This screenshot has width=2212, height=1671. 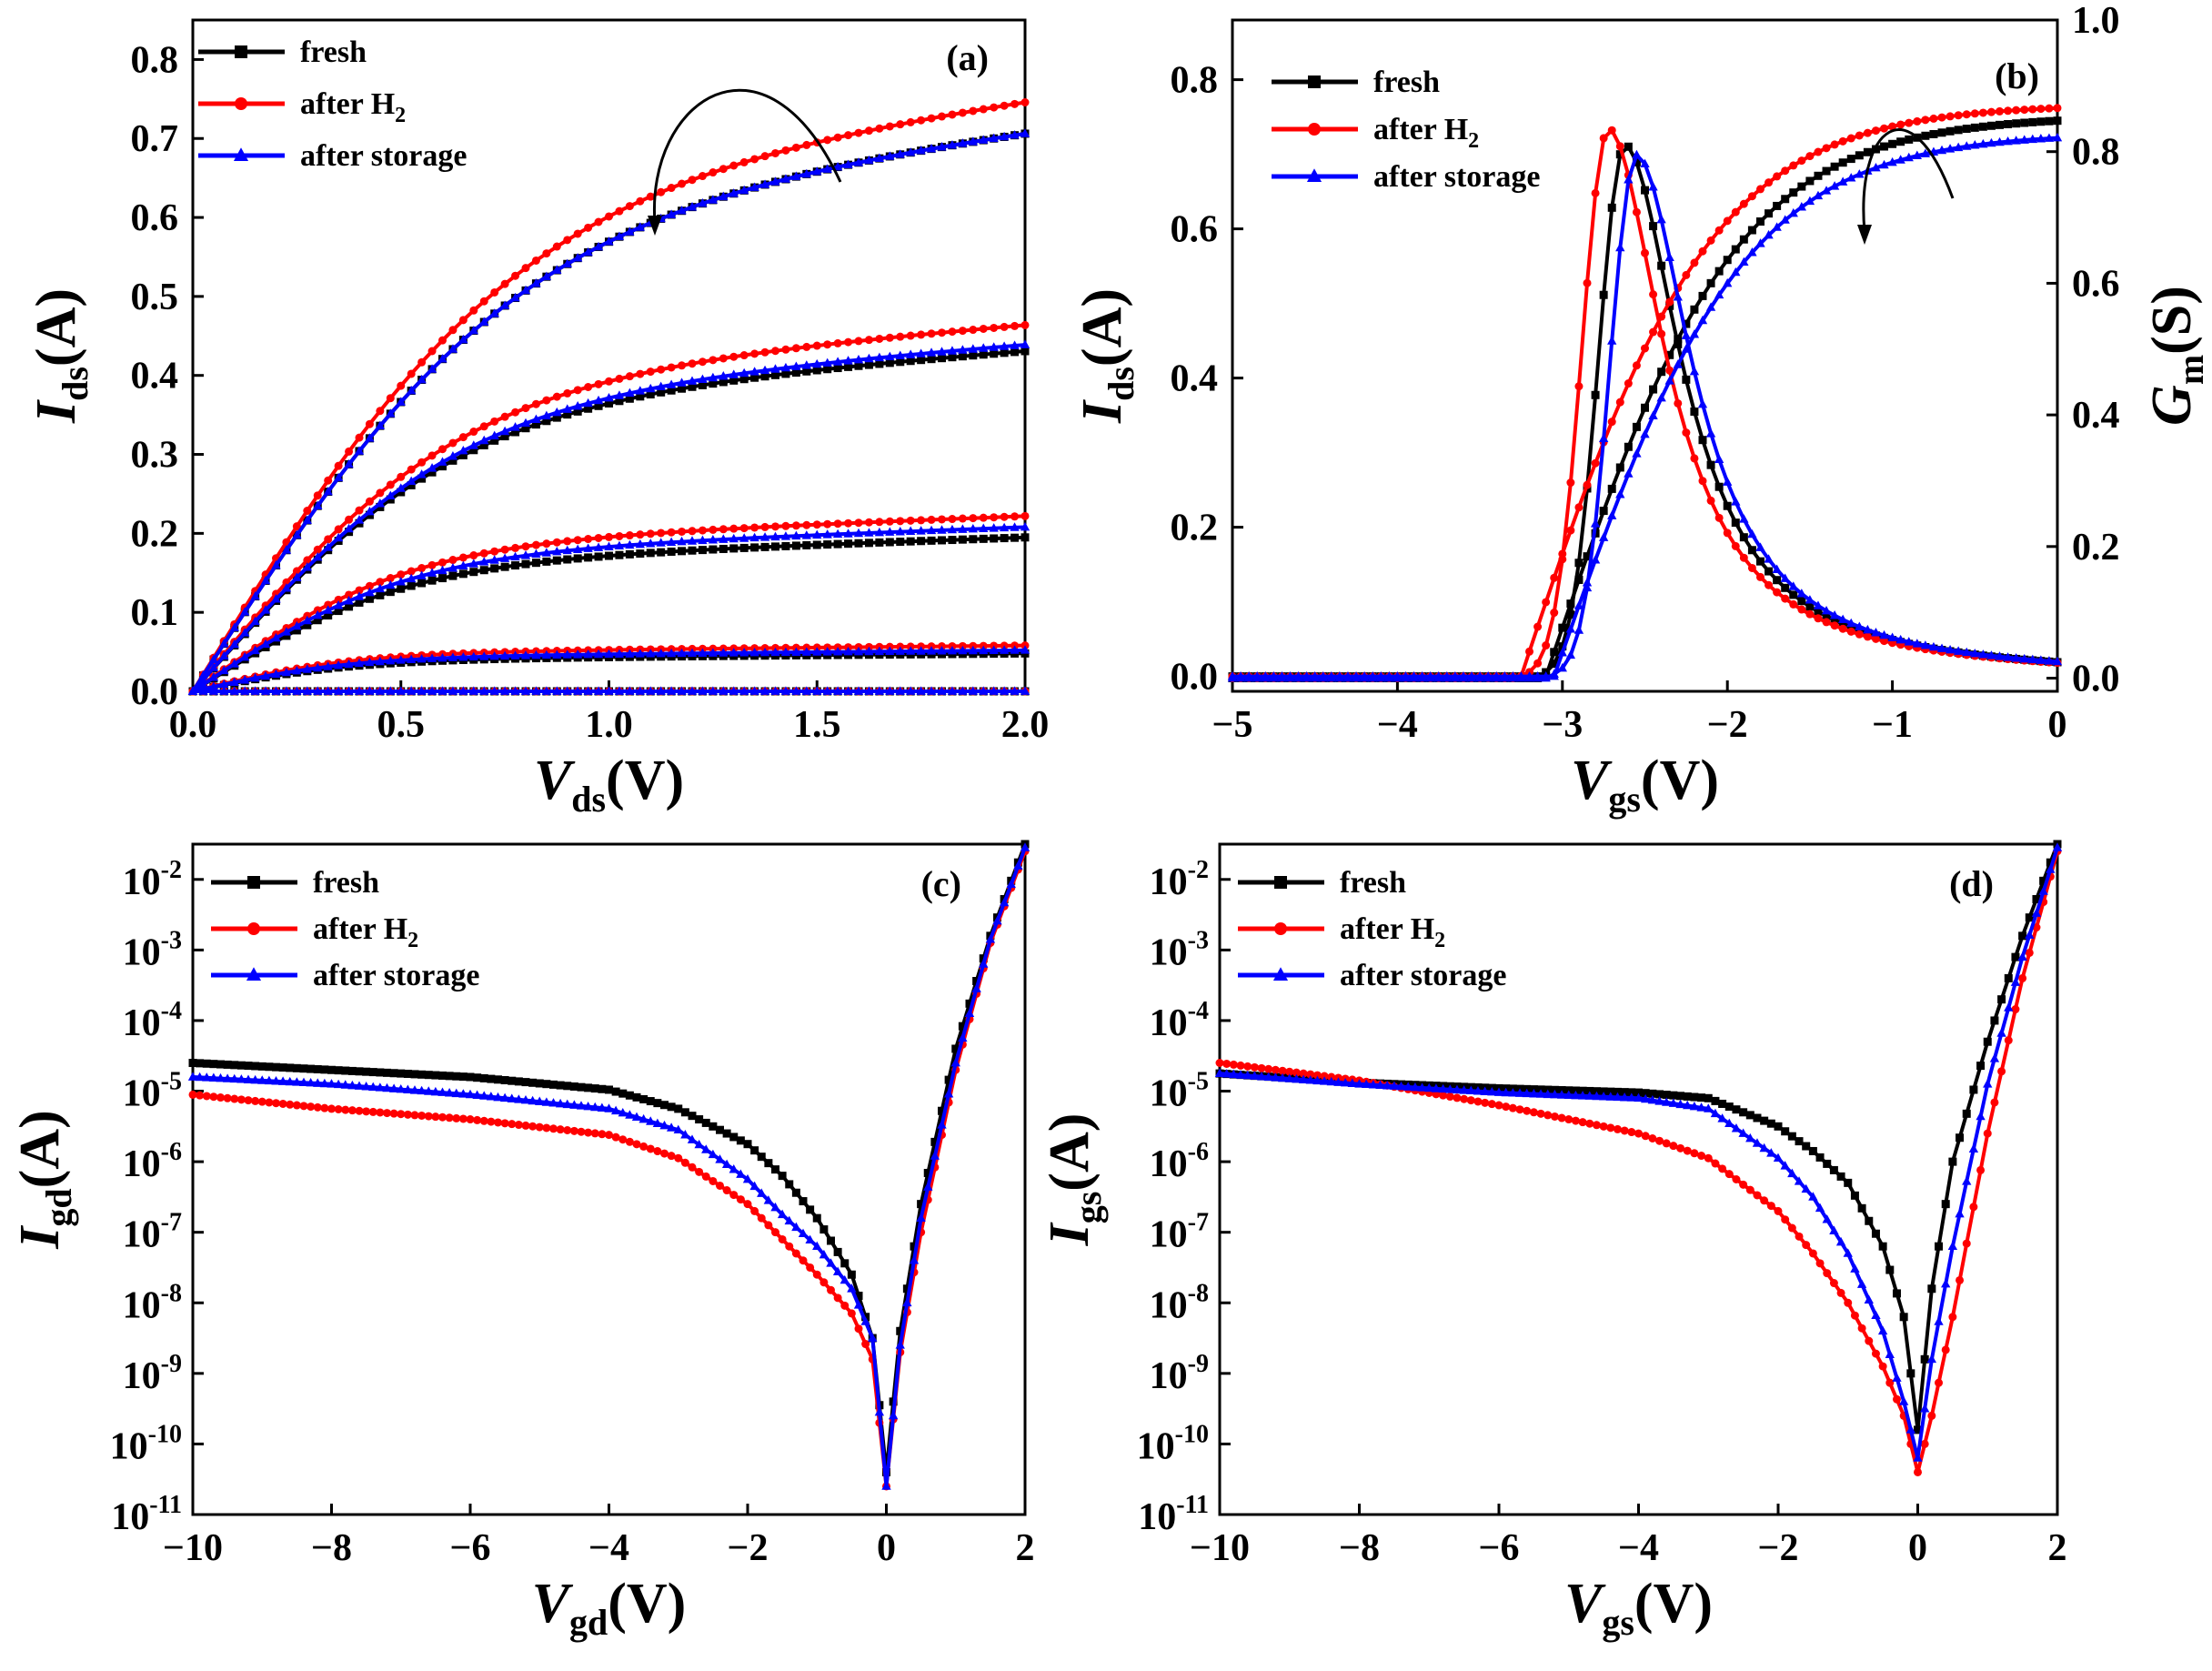 What do you see at coordinates (349, 690) in the screenshot?
I see `series-after-storage-vg0-point` at bounding box center [349, 690].